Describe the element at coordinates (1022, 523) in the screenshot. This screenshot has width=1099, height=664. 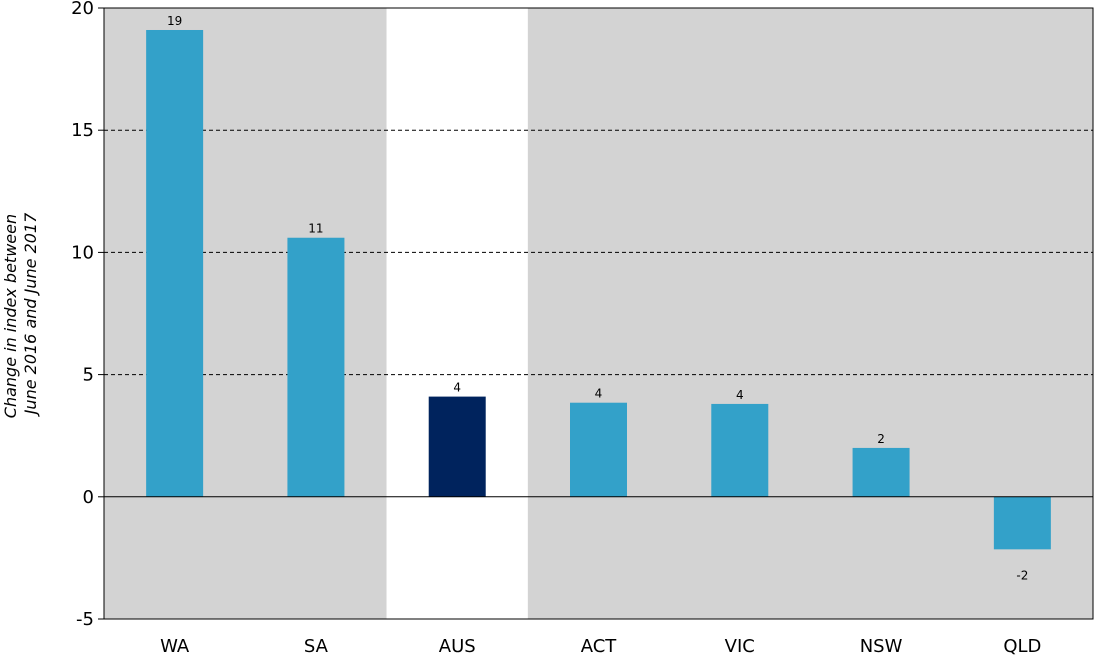
I see `bar-qld` at that location.